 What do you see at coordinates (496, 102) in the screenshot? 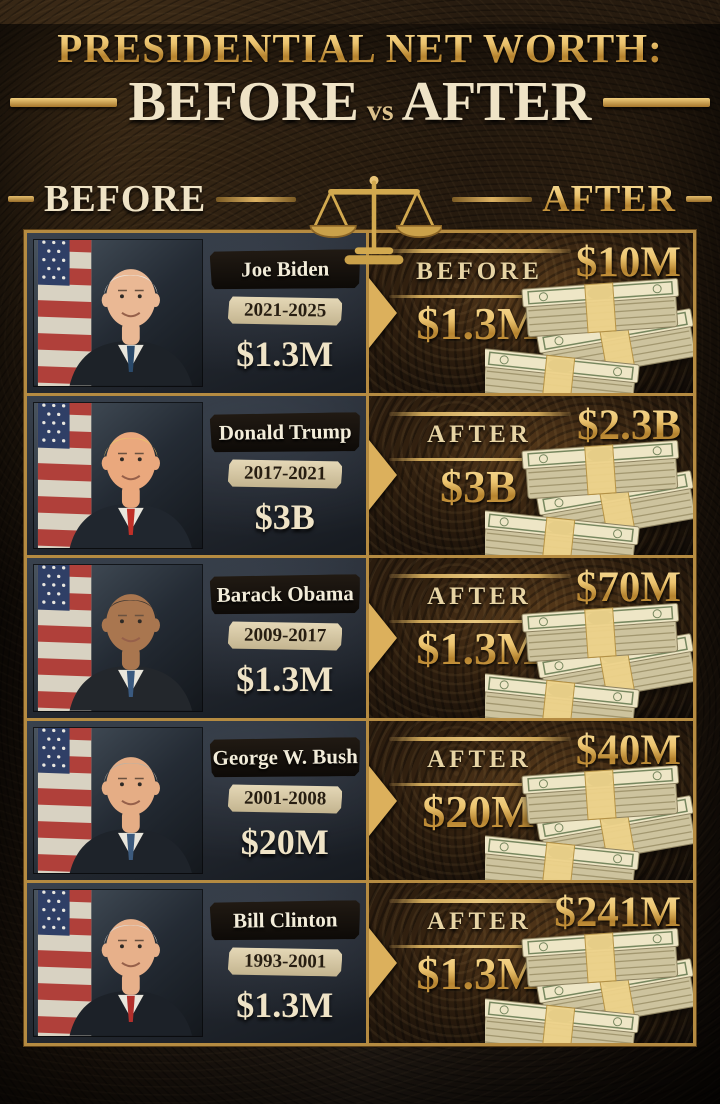
I see `title-after: AFTER` at bounding box center [496, 102].